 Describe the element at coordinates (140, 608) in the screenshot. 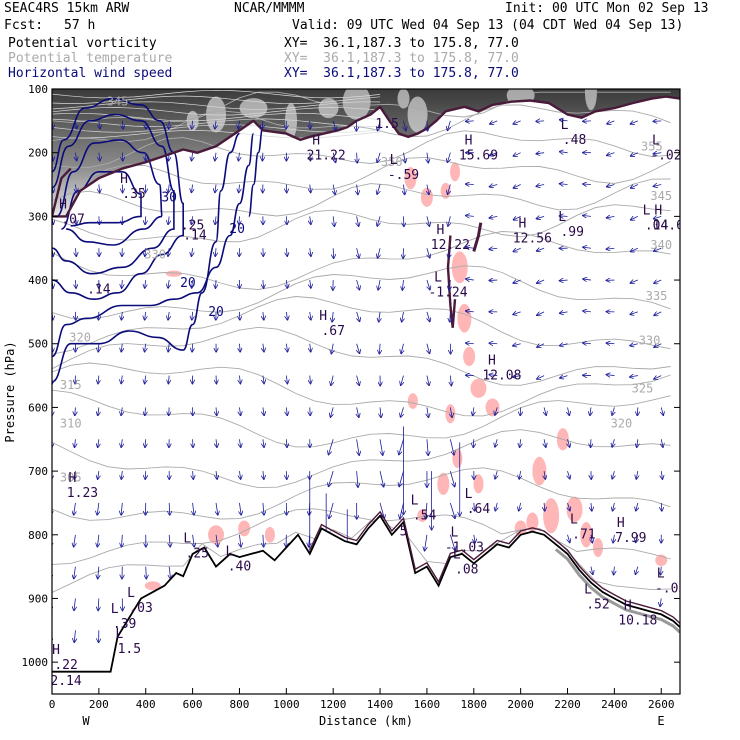

I see `extremum-value: .03` at that location.